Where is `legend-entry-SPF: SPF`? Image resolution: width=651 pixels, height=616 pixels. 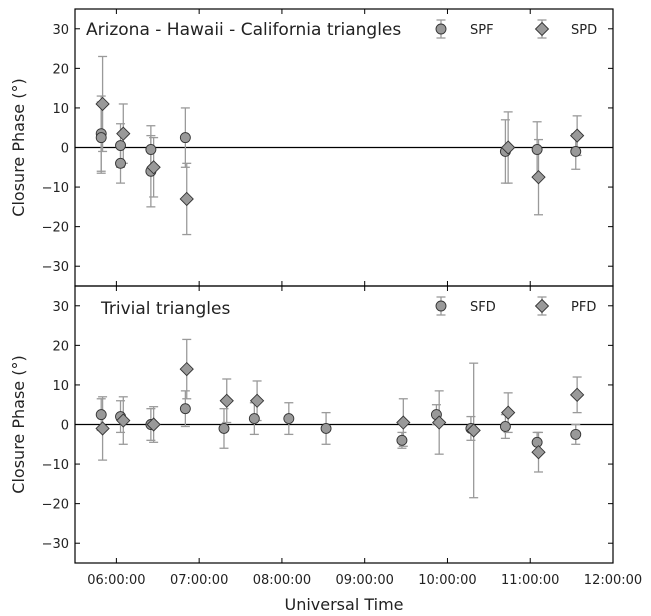 legend-entry-SPF: SPF is located at coordinates (464, 29).